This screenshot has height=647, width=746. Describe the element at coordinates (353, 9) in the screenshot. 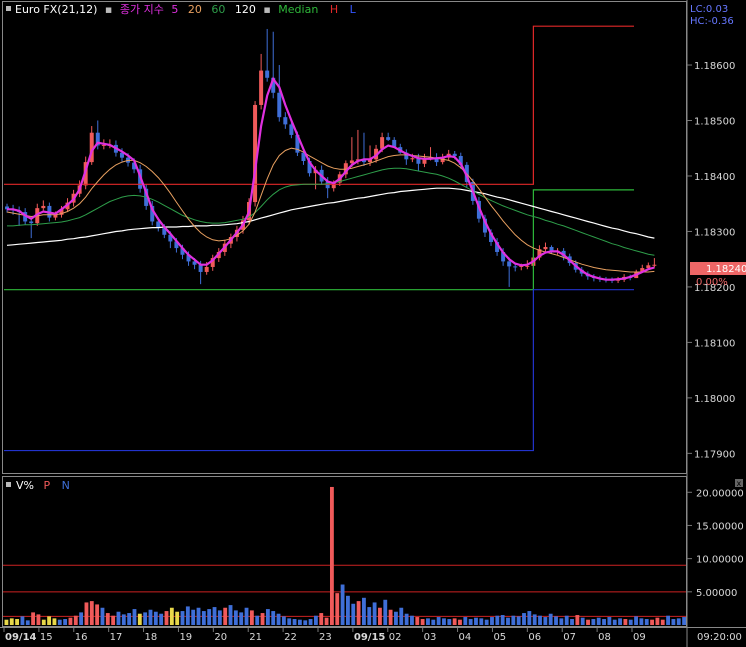

I see `legend-l: L` at that location.